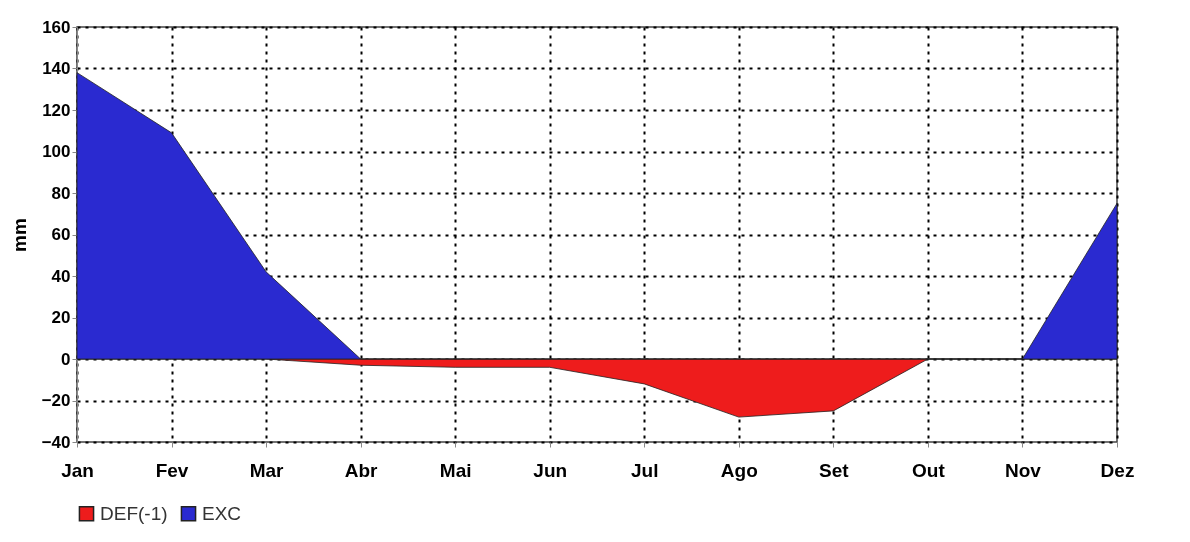  I want to click on y-tick-label: 120, so click(56, 110).